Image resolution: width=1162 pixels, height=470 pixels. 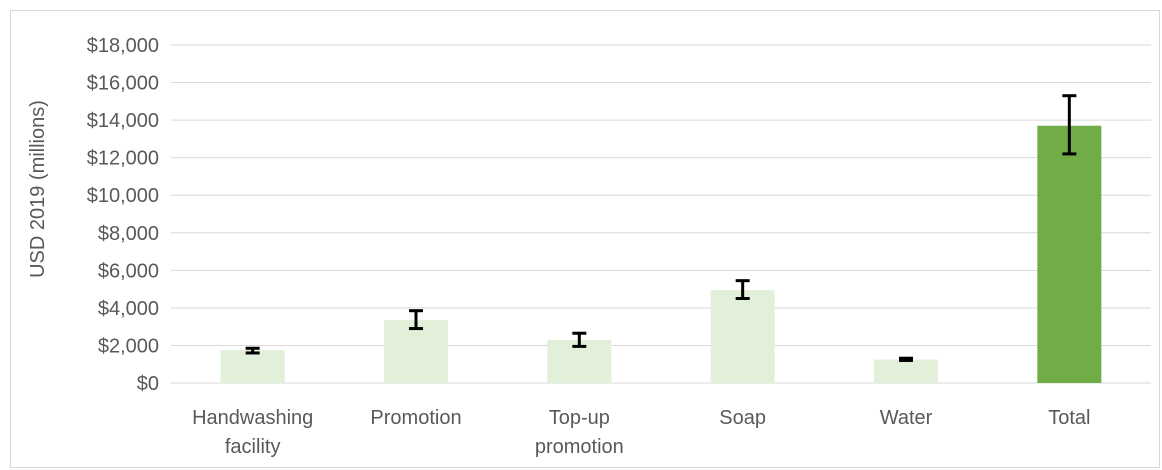 I want to click on x-category-label: Handwashing facility, so click(x=252, y=432).